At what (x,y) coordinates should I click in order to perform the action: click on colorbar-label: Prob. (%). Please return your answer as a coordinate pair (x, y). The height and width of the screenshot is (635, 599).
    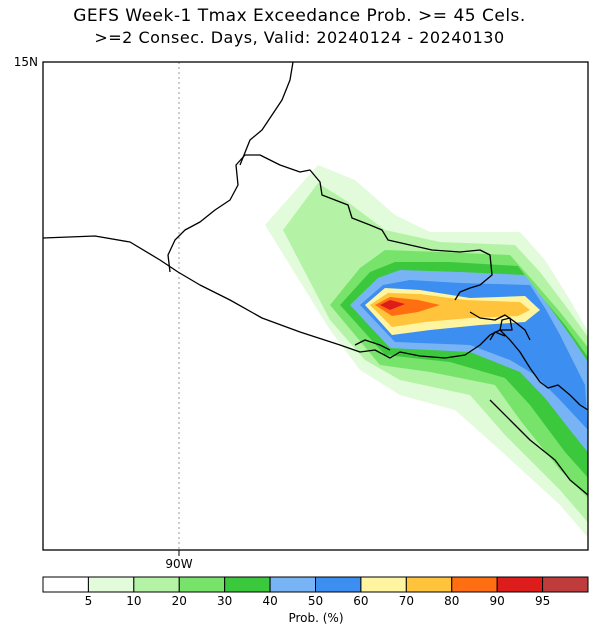
    Looking at the image, I should click on (315, 618).